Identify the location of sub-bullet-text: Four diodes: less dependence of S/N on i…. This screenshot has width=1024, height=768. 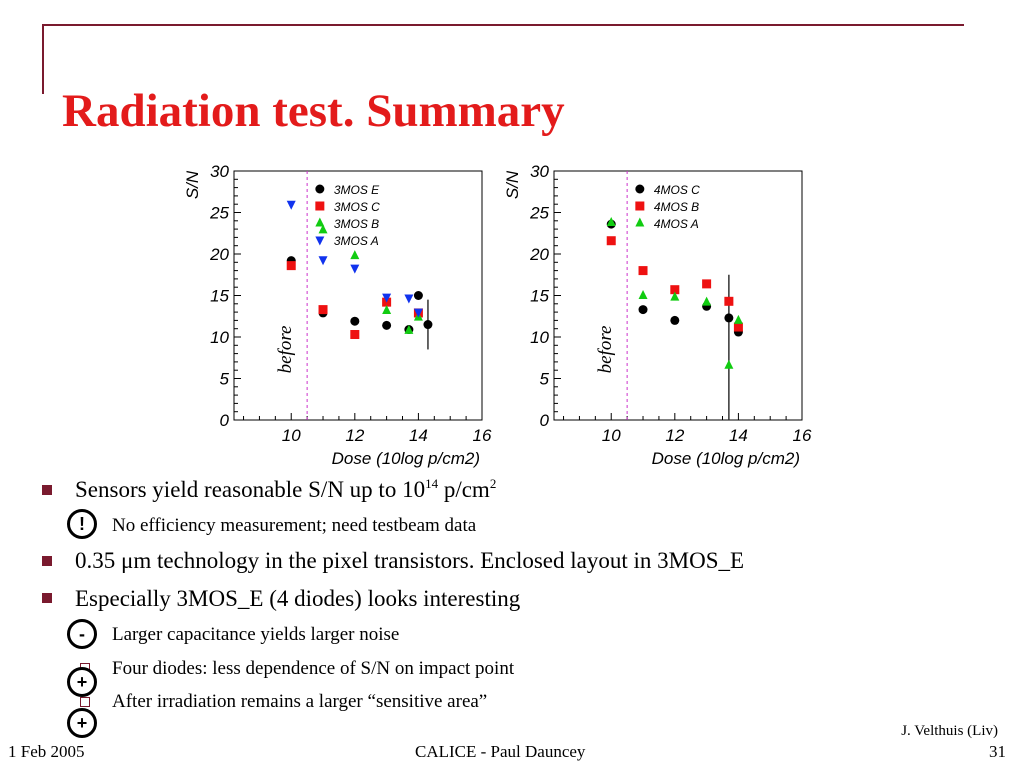
(313, 668).